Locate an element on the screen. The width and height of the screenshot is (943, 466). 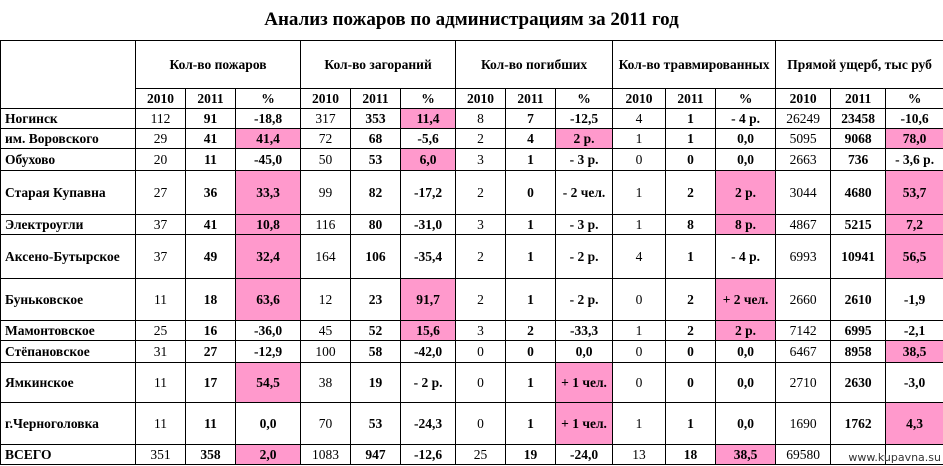
row-name: им. Воровского is located at coordinates (68, 138).